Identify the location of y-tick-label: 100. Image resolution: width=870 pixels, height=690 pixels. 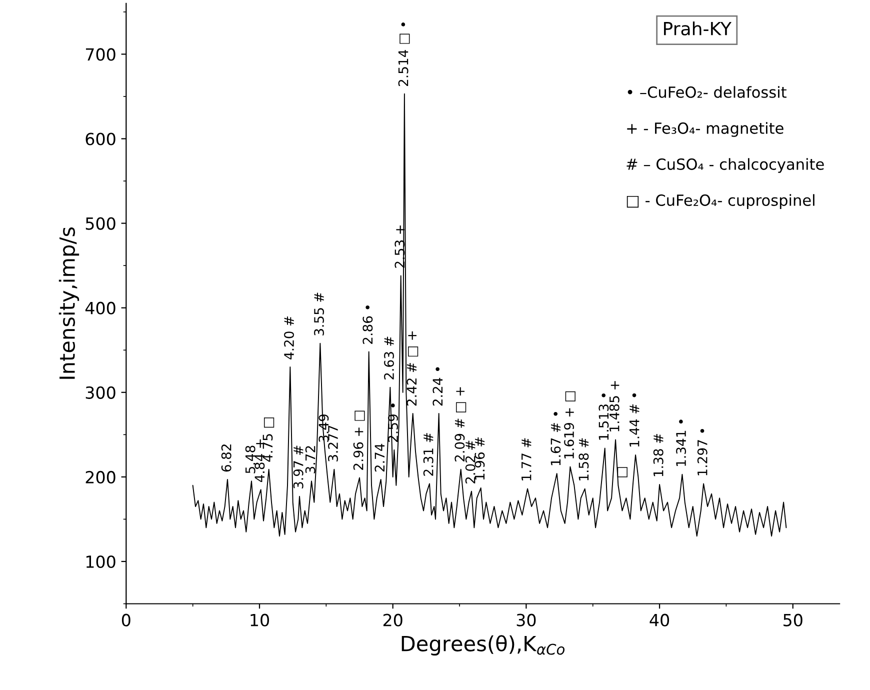
(101, 561).